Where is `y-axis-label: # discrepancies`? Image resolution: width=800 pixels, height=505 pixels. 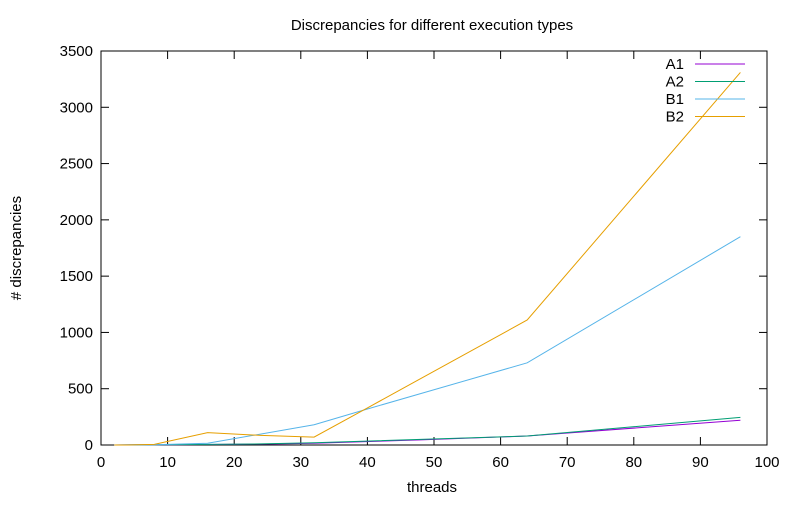
y-axis-label: # discrepancies is located at coordinates (16, 248).